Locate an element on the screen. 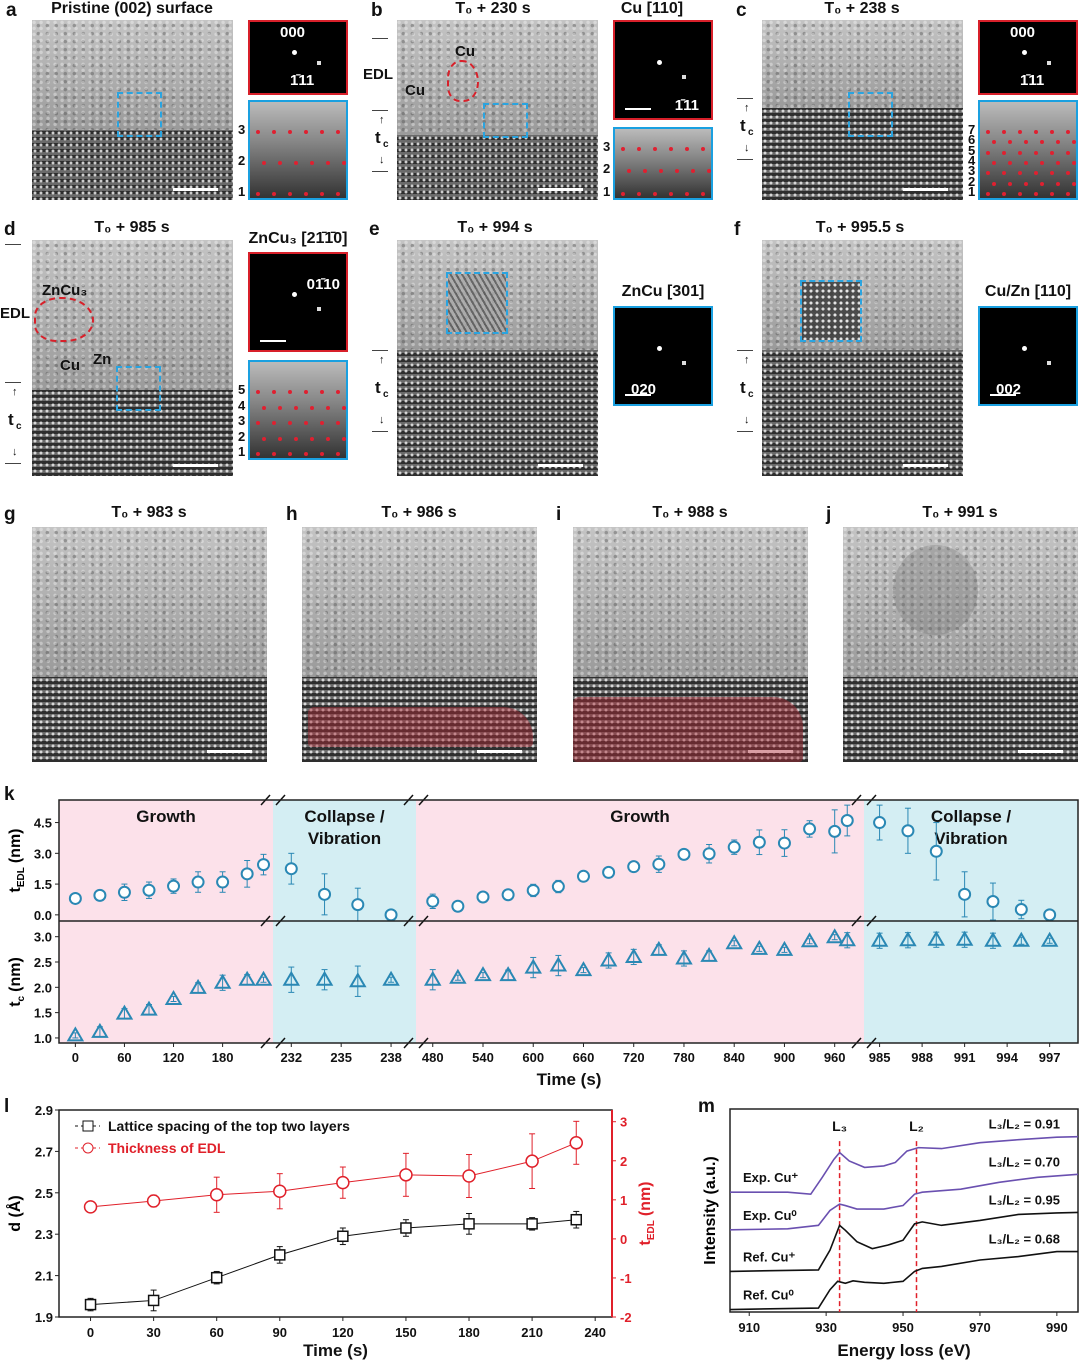 The image size is (1080, 1360). intensity-ratio-label: L₃/L₂ = 0.68 is located at coordinates (1024, 1239).